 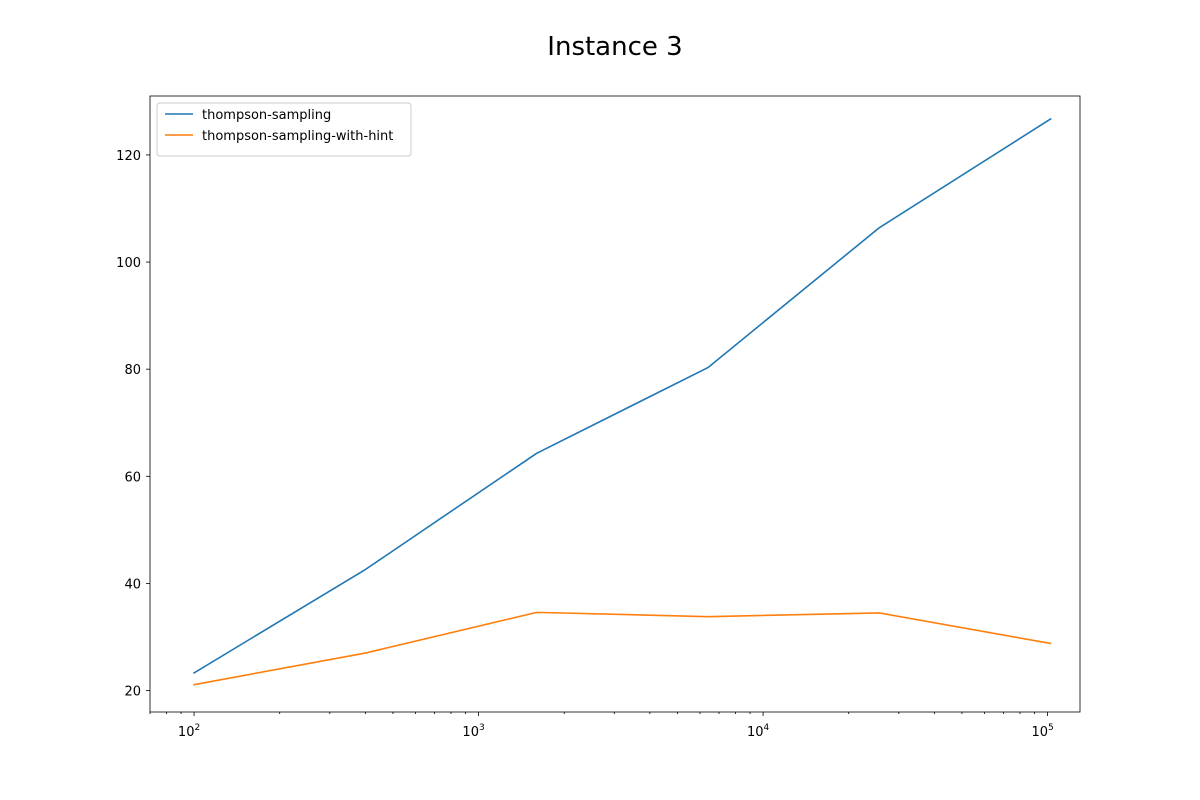 What do you see at coordinates (297, 136) in the screenshot?
I see `legend-label: thompson-sampling-with-hint` at bounding box center [297, 136].